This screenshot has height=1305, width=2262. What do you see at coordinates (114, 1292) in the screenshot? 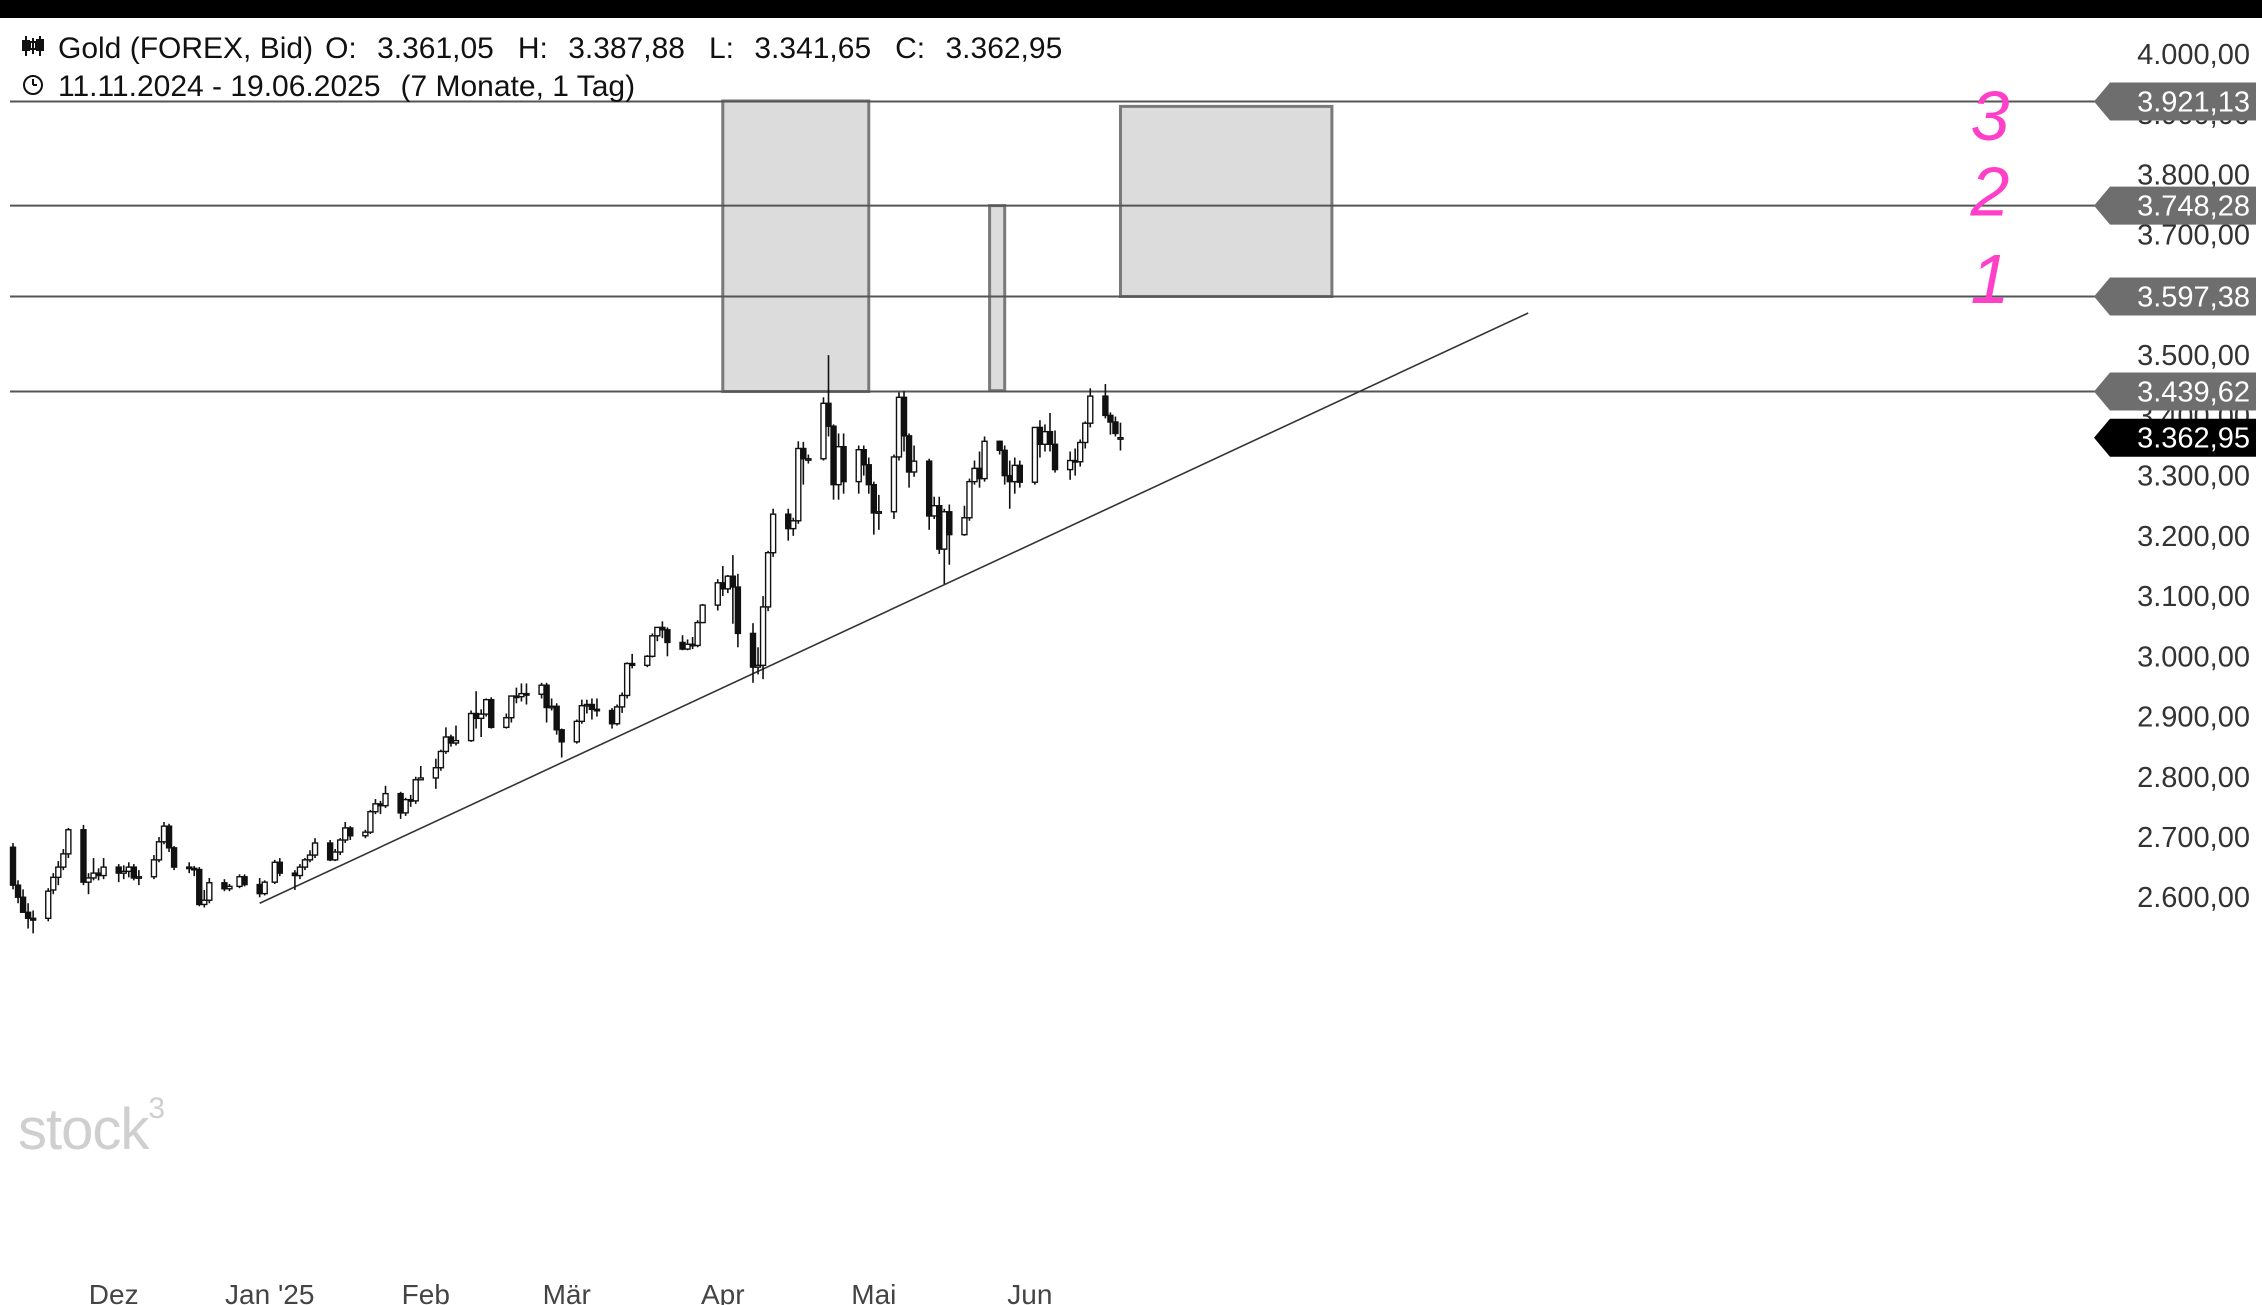
I see `x-month-label: Dez` at bounding box center [114, 1292].